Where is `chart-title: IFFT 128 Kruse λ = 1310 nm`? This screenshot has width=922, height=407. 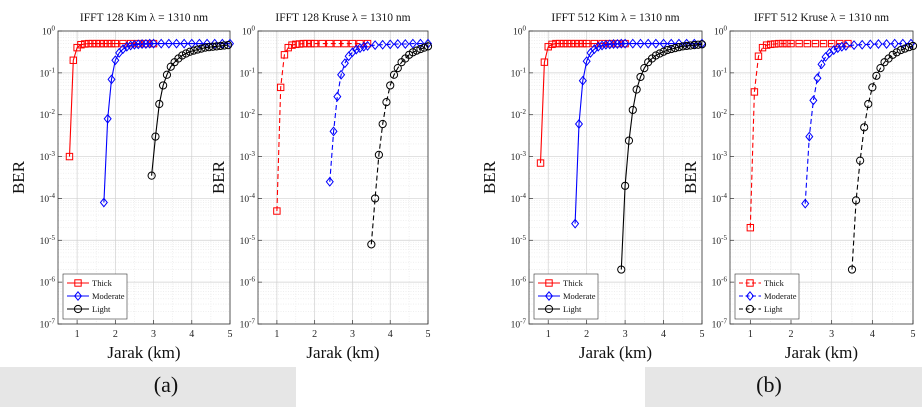
chart-title: IFFT 128 Kruse λ = 1310 nm is located at coordinates (342, 18).